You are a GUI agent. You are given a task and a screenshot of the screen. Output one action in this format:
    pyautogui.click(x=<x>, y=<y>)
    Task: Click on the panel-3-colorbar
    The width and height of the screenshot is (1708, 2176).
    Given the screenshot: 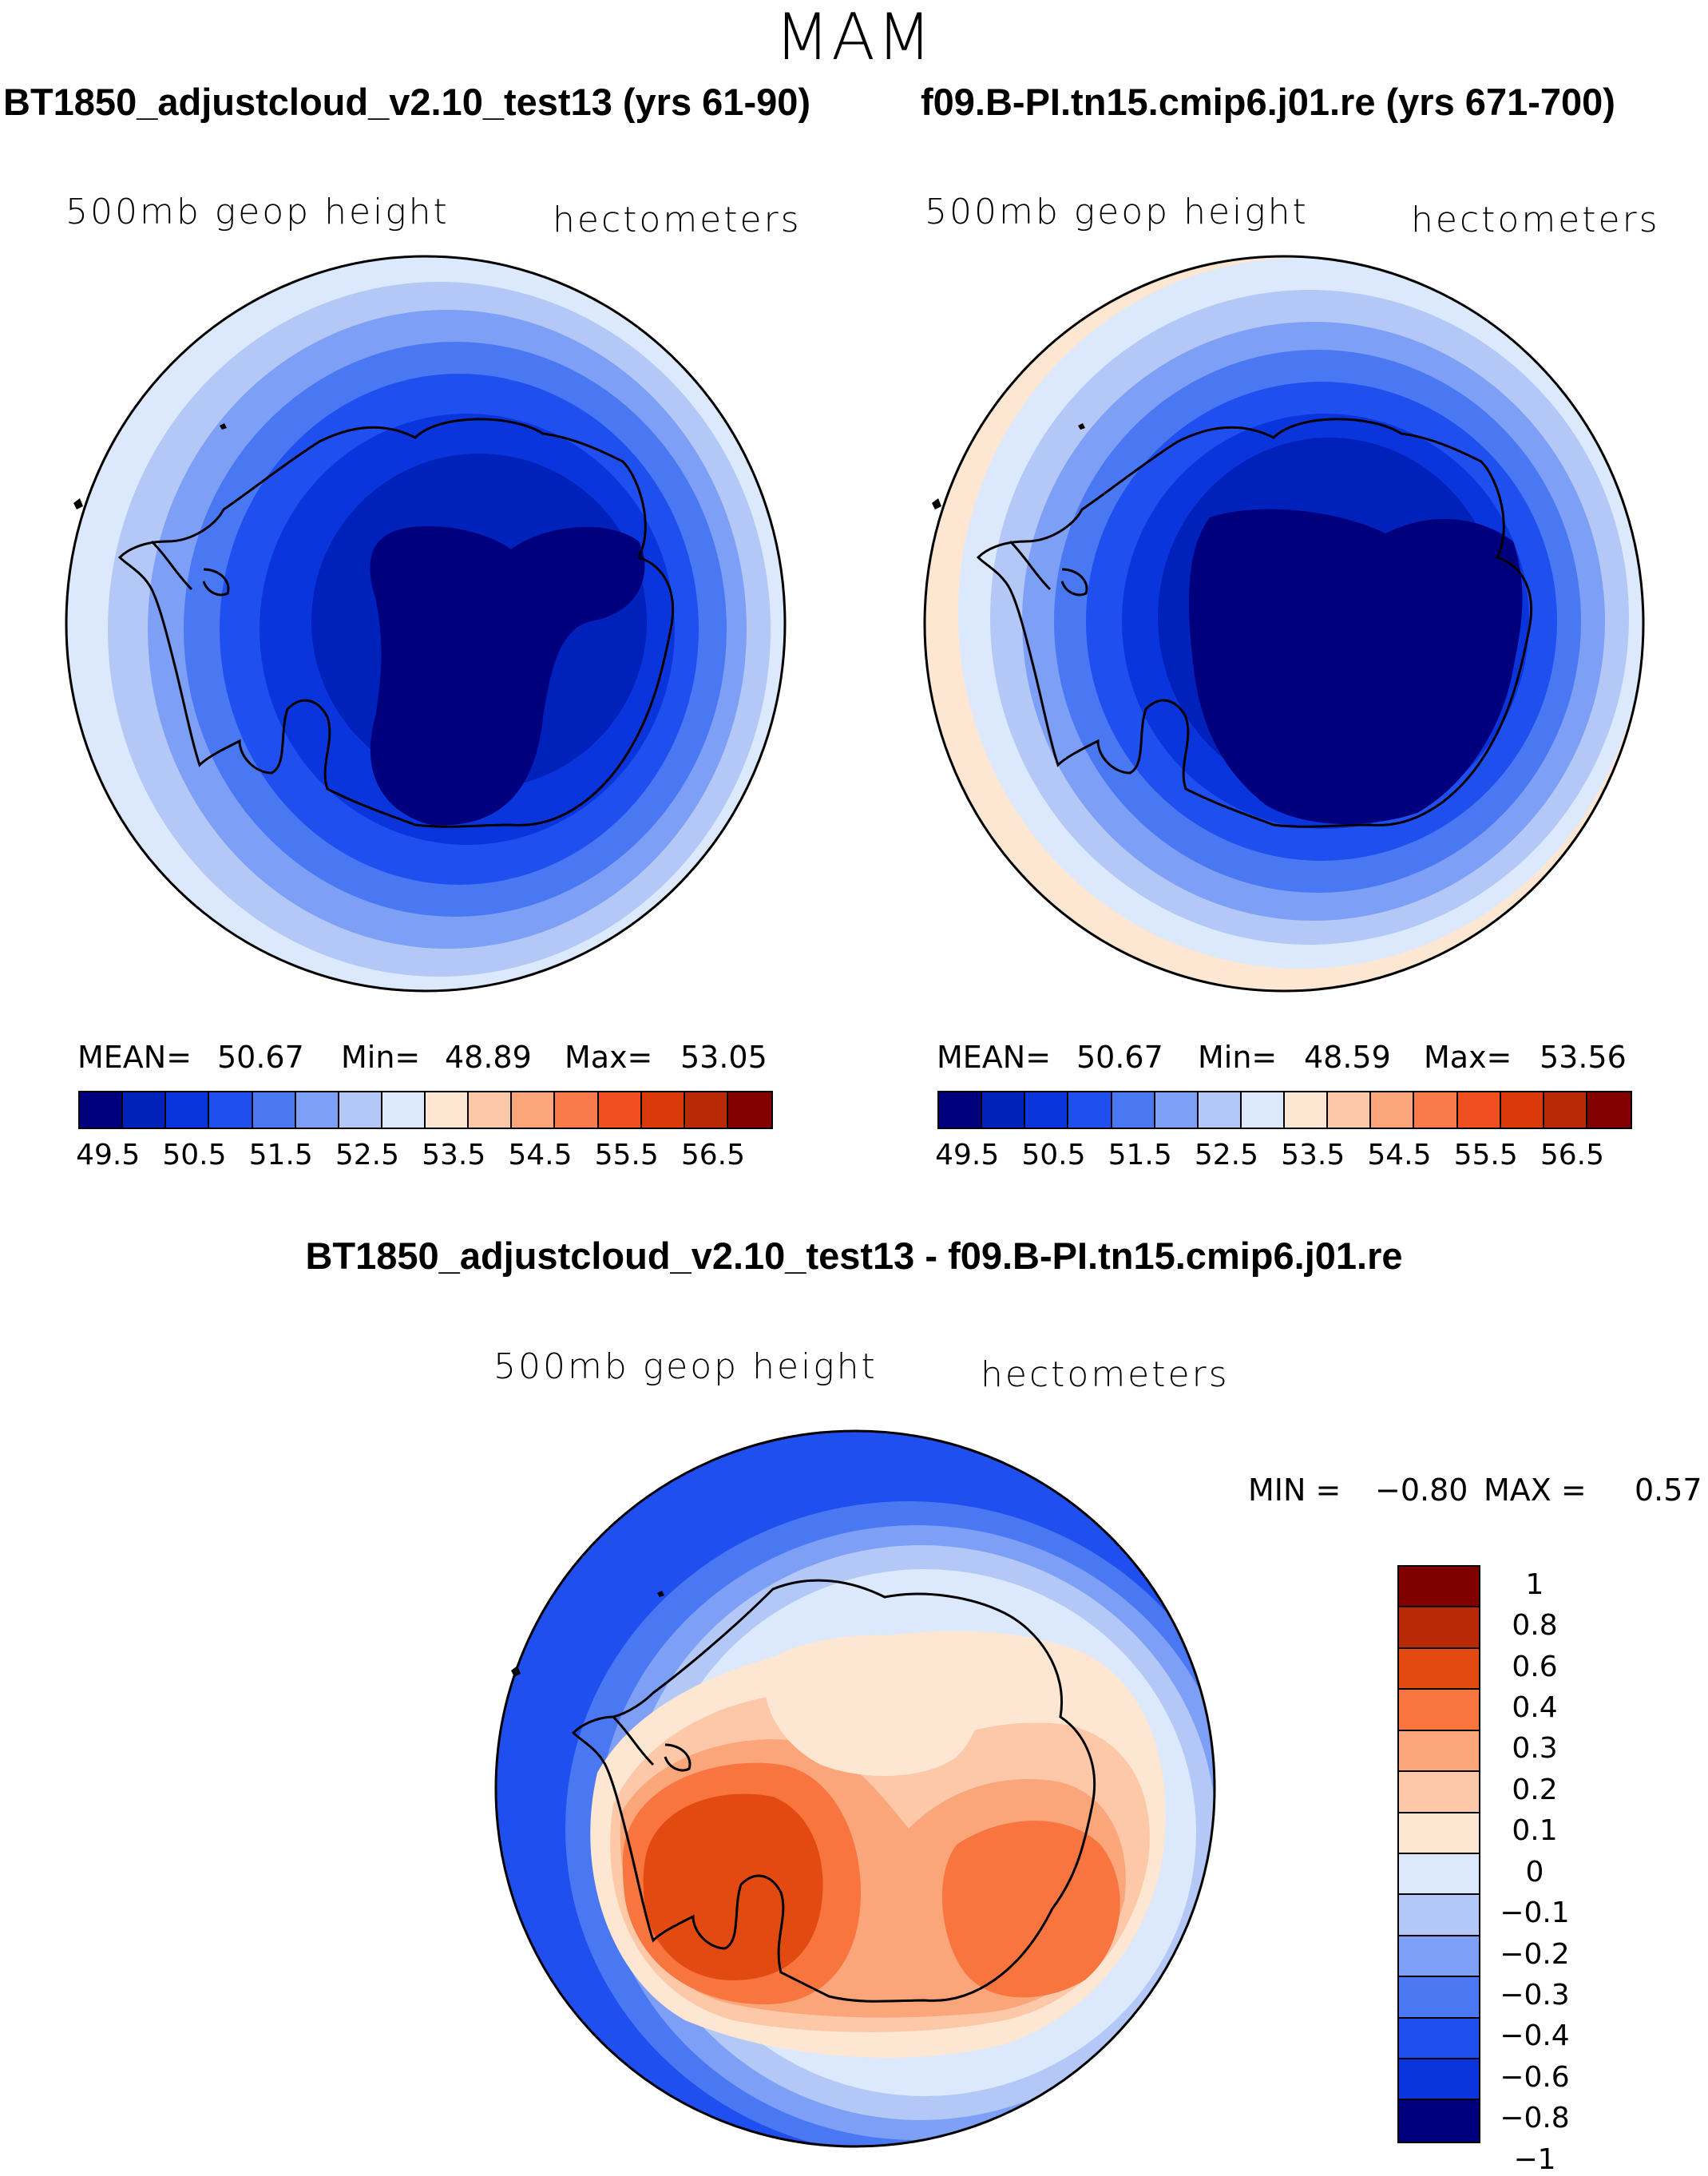 What is the action you would take?
    pyautogui.click(x=1438, y=1854)
    